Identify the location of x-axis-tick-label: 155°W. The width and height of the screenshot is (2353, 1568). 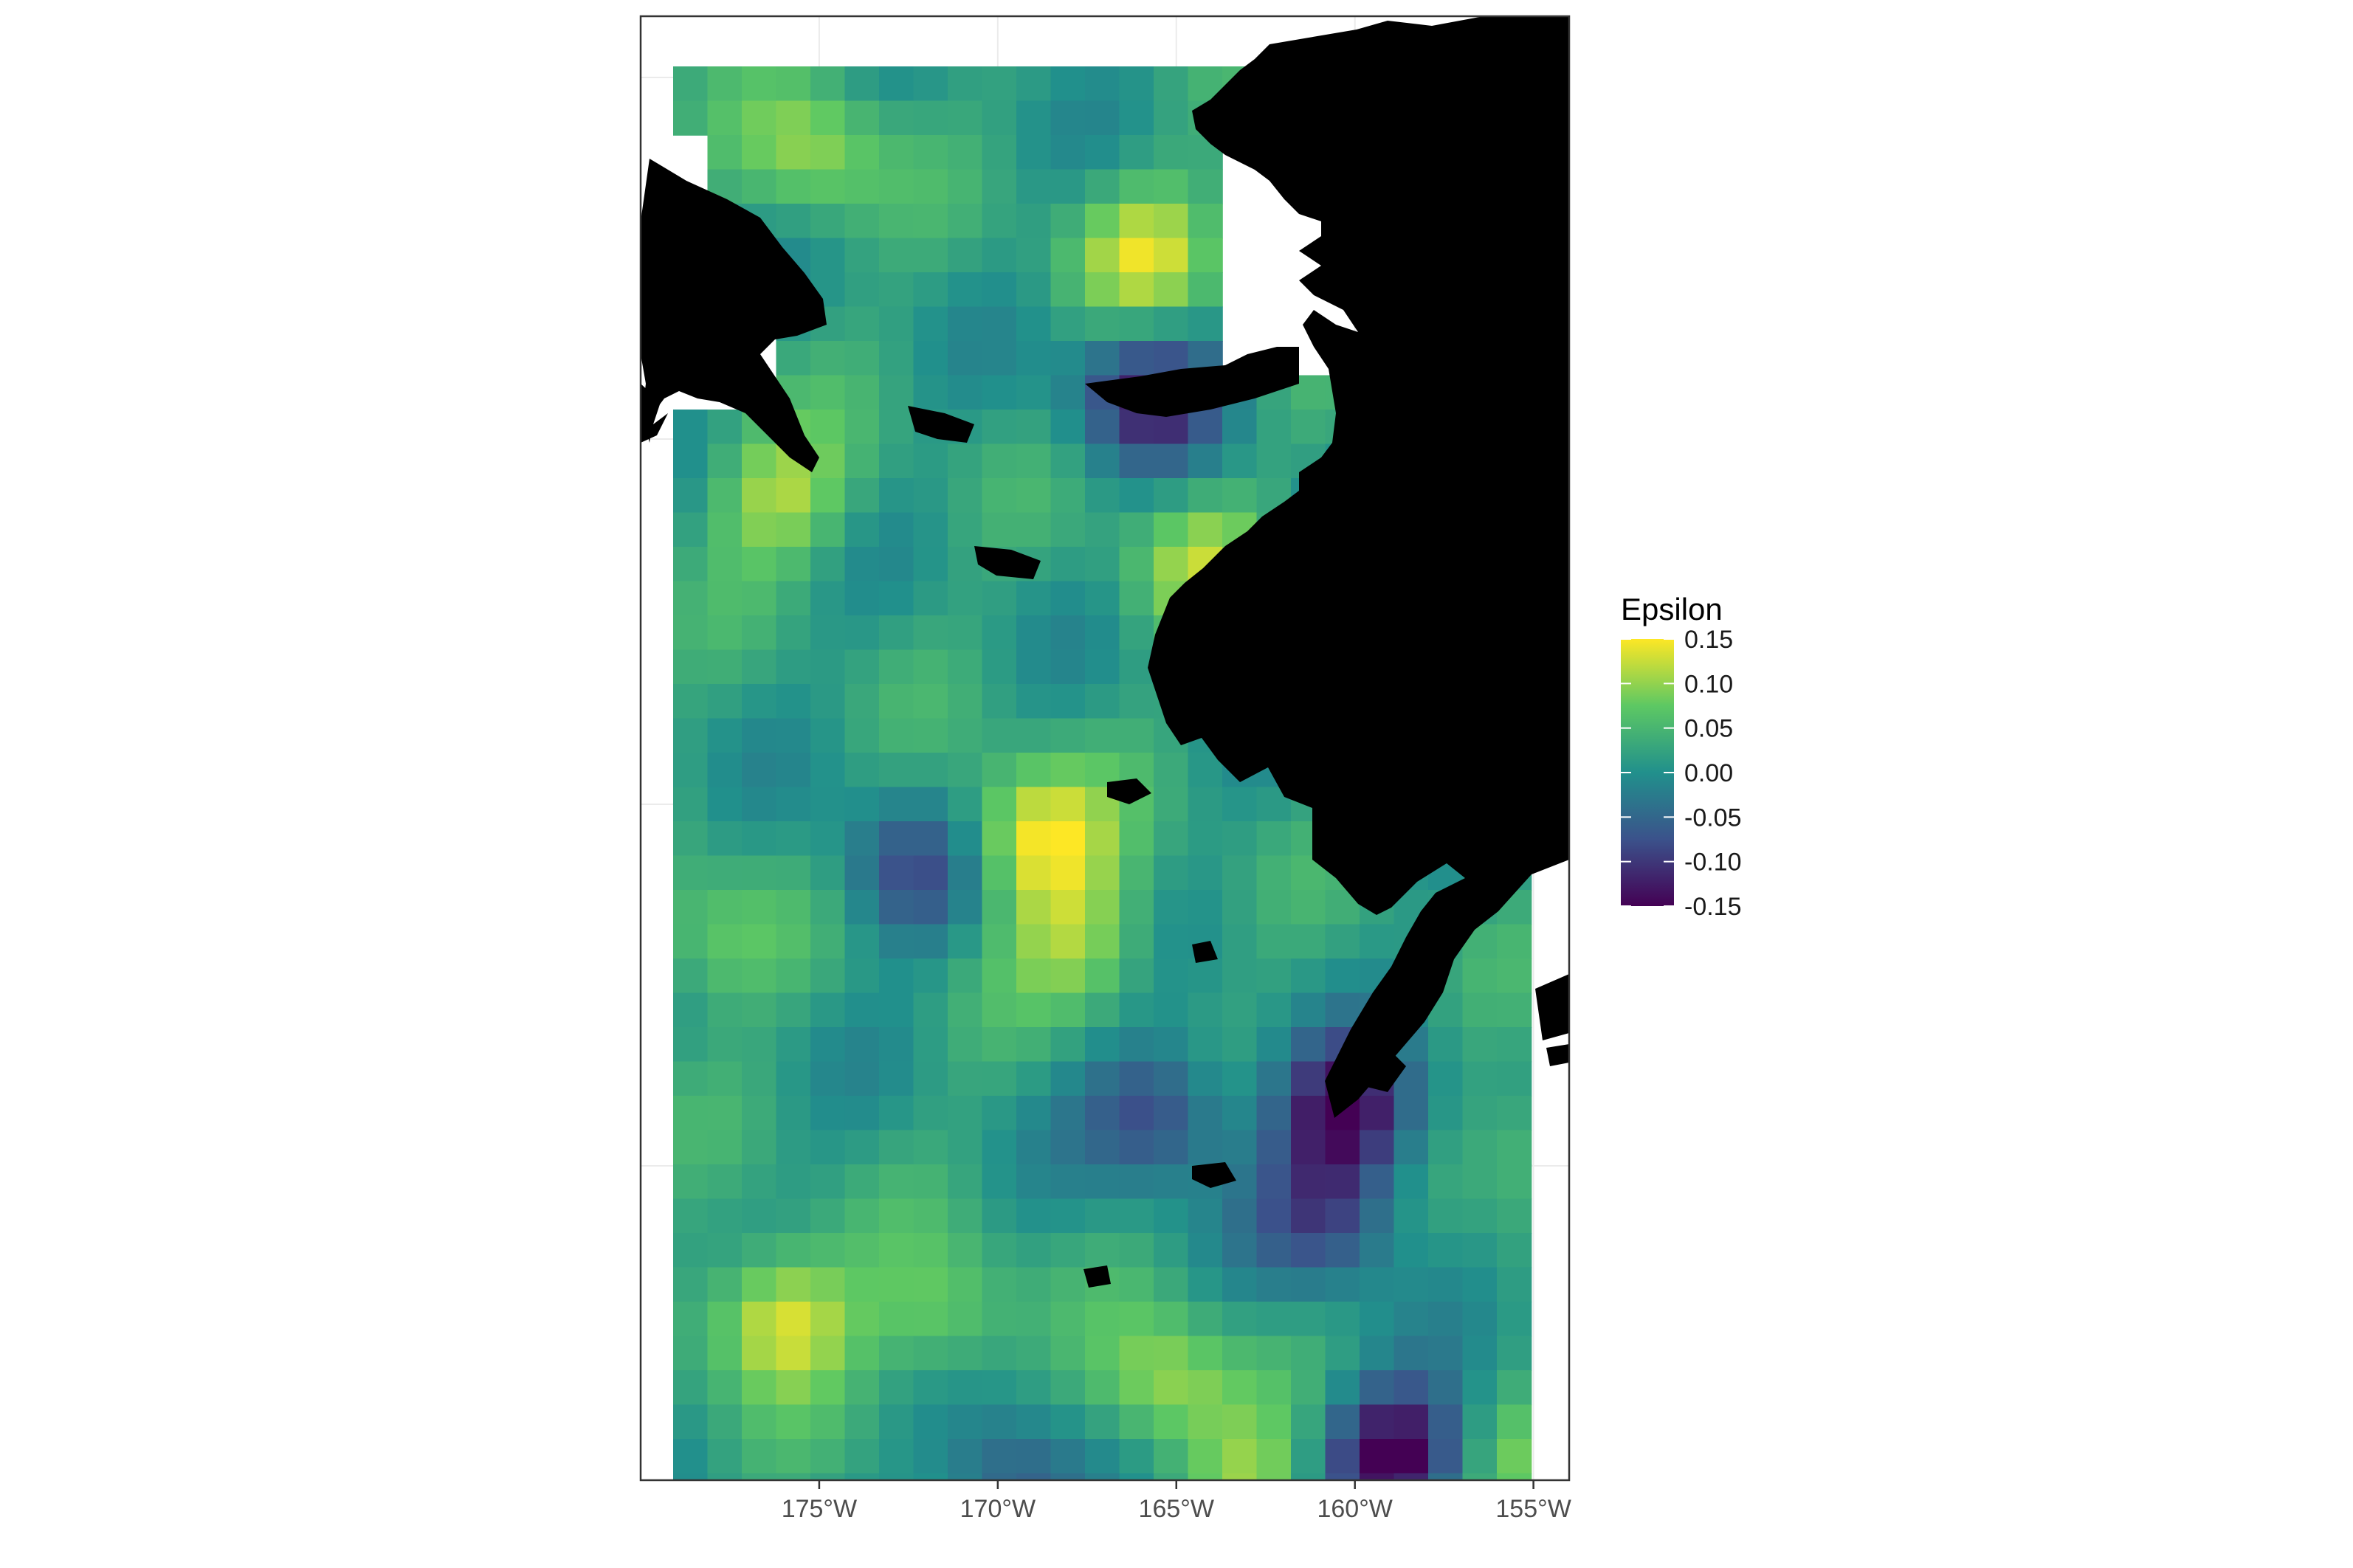
(1533, 1509).